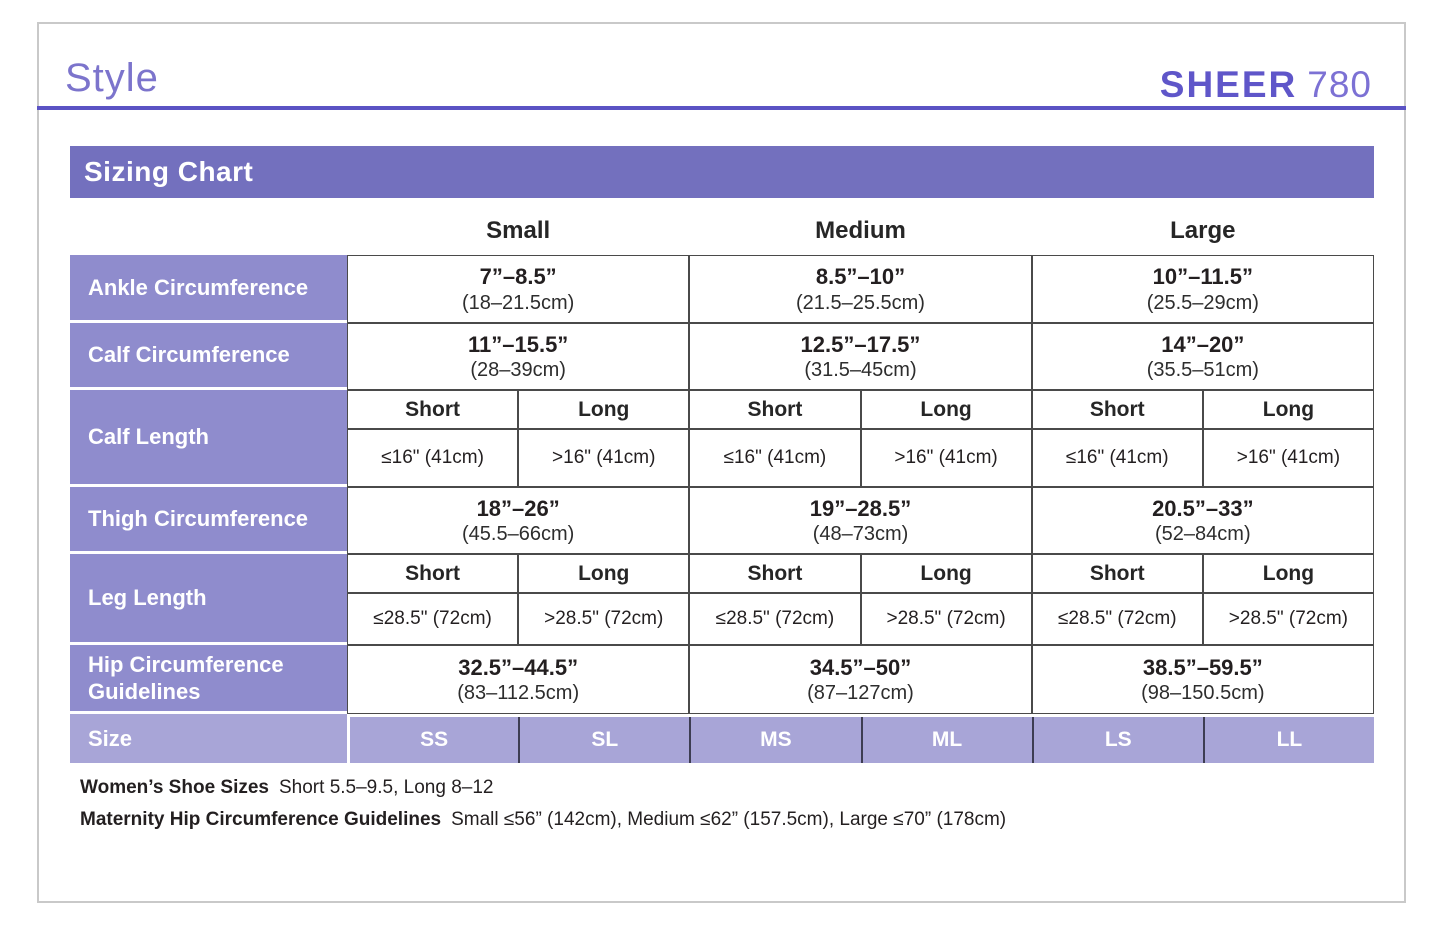 The image size is (1445, 930). What do you see at coordinates (174, 787) in the screenshot?
I see `note-shoe-sizes-label: Women’s Shoe Sizes` at bounding box center [174, 787].